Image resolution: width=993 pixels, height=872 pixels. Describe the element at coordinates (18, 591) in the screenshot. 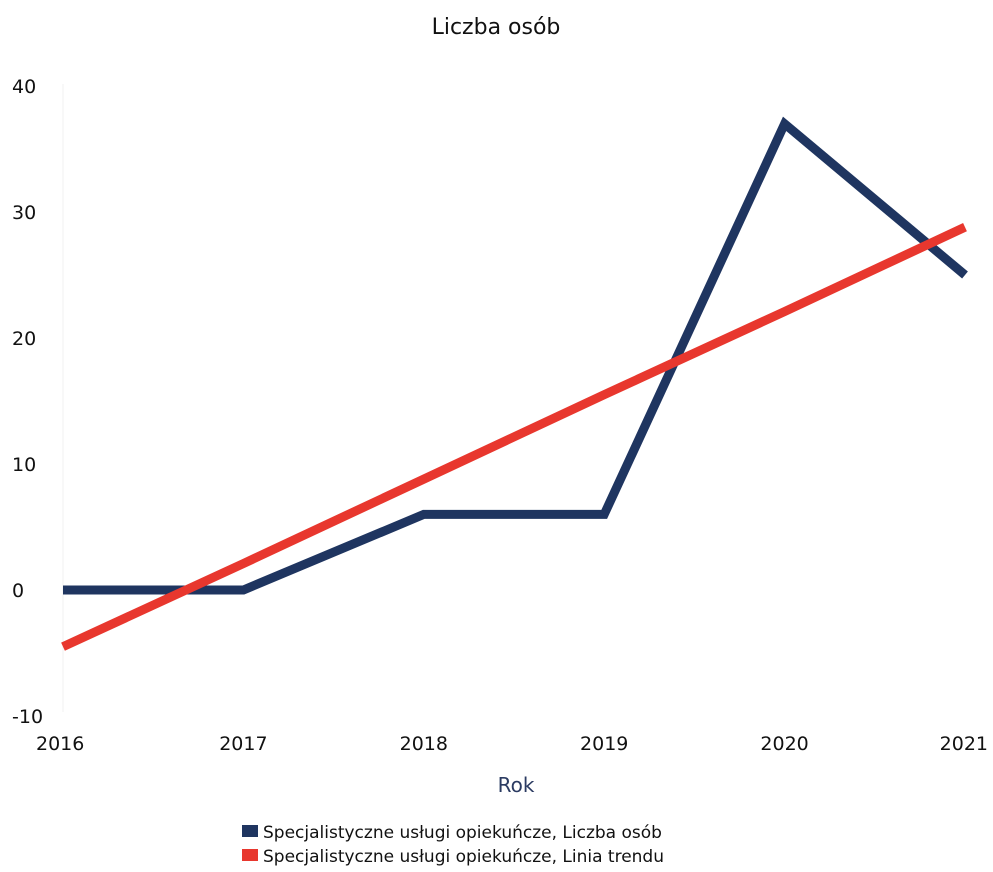

I see `y-tick-label: 0` at that location.